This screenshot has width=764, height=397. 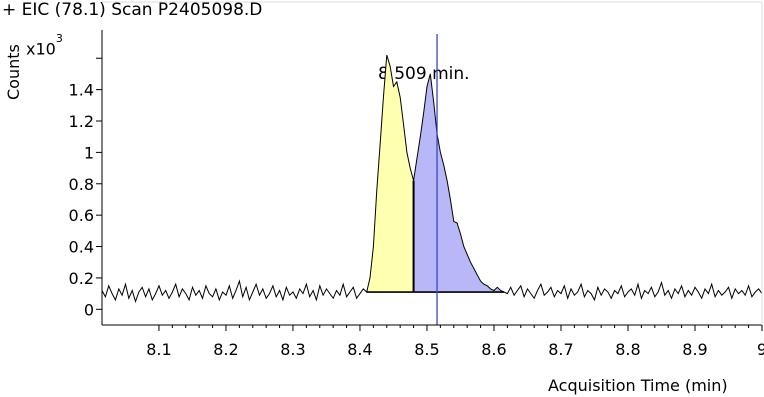 I want to click on y-tick-label: 1.4, so click(x=81, y=90).